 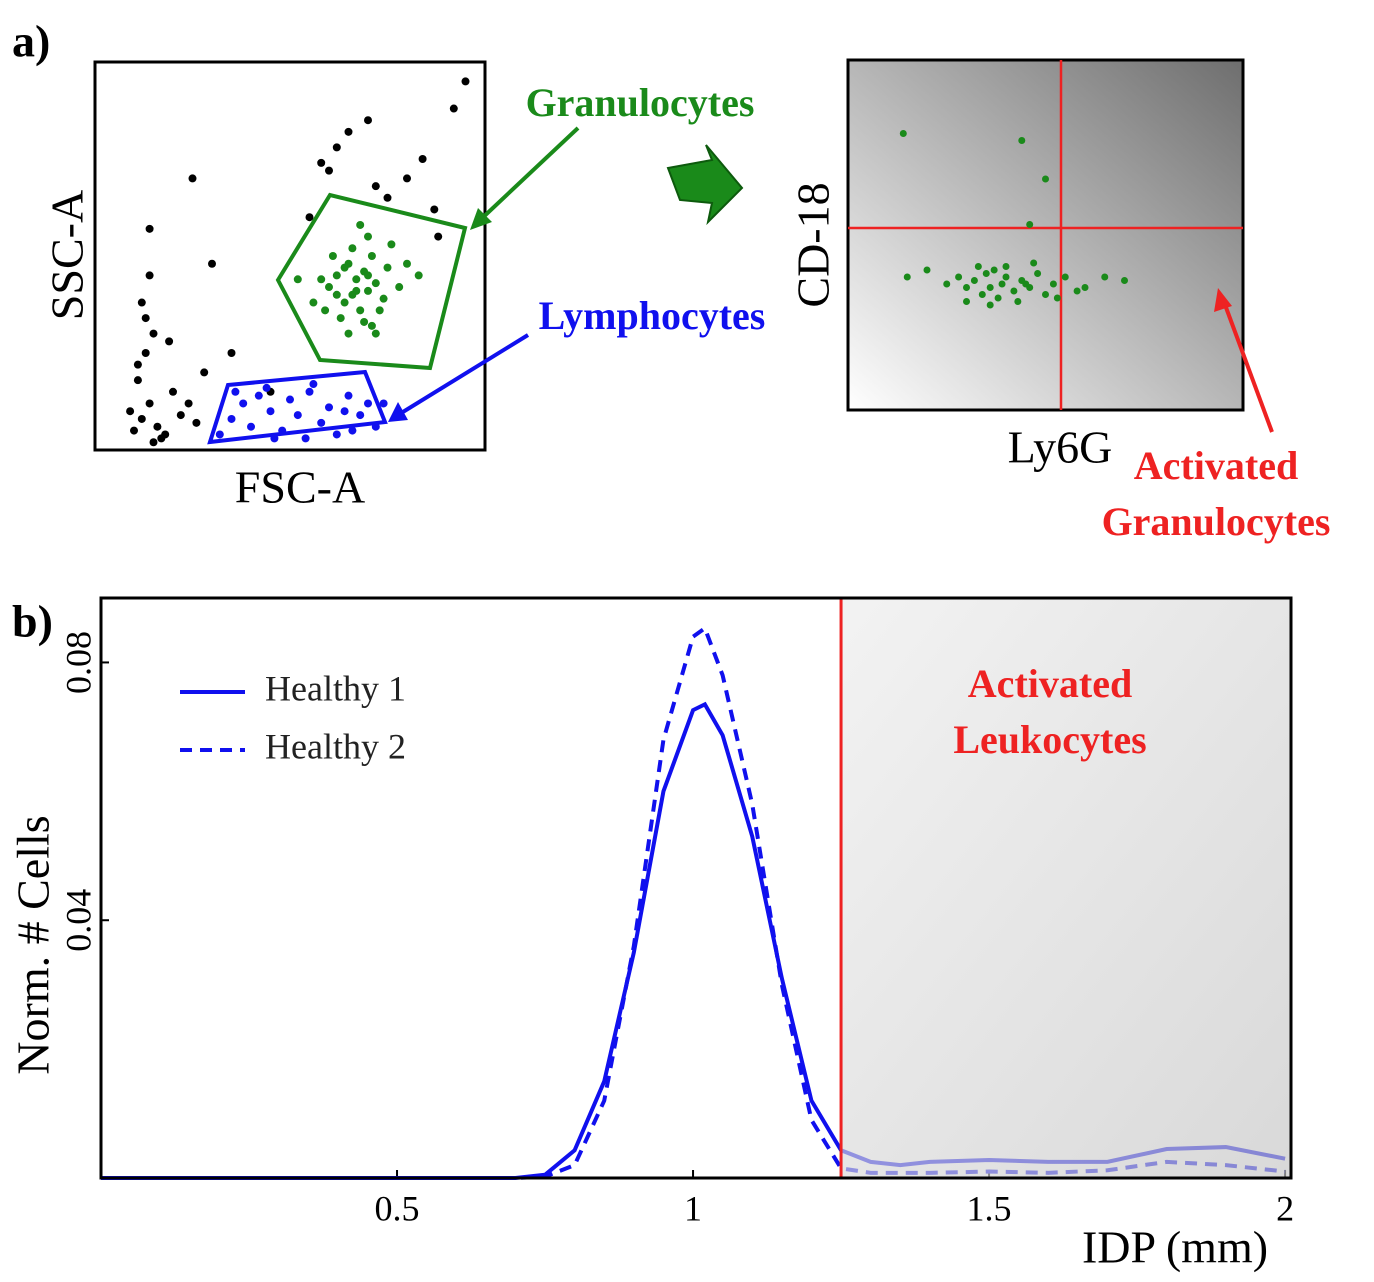 What do you see at coordinates (31, 41) in the screenshot?
I see `panel-label: a)` at bounding box center [31, 41].